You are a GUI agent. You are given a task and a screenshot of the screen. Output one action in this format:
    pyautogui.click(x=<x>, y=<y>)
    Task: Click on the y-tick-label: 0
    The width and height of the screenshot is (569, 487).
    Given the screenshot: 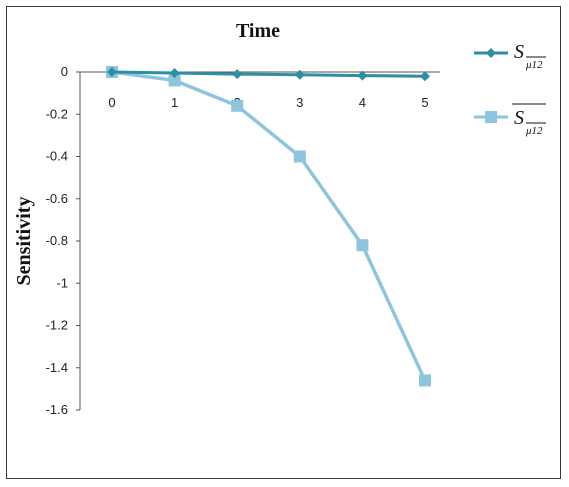 What is the action you would take?
    pyautogui.click(x=64, y=71)
    